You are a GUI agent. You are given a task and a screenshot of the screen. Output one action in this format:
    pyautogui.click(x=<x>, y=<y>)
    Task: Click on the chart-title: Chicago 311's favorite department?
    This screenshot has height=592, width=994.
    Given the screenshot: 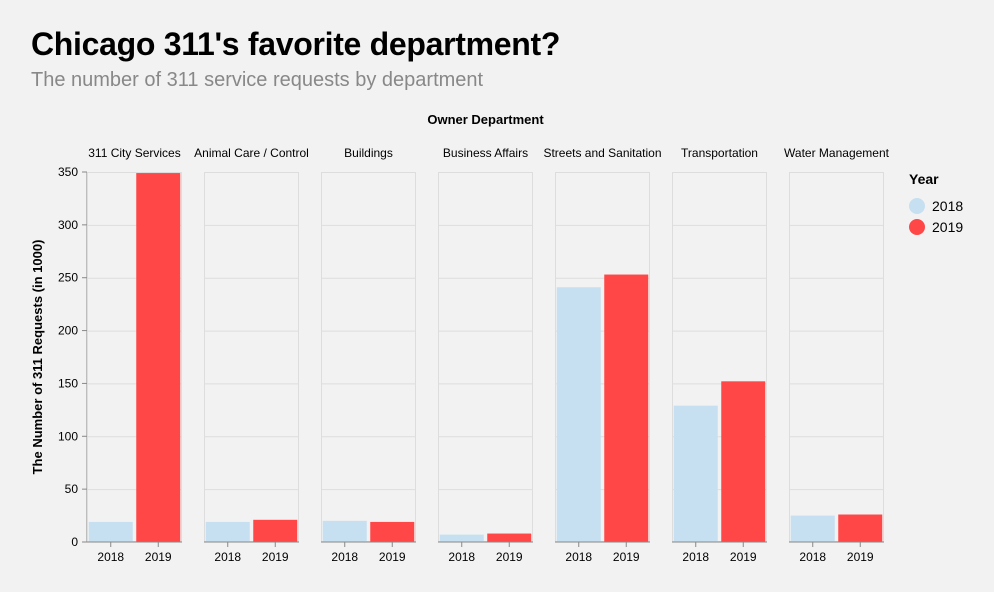 What is the action you would take?
    pyautogui.click(x=296, y=44)
    